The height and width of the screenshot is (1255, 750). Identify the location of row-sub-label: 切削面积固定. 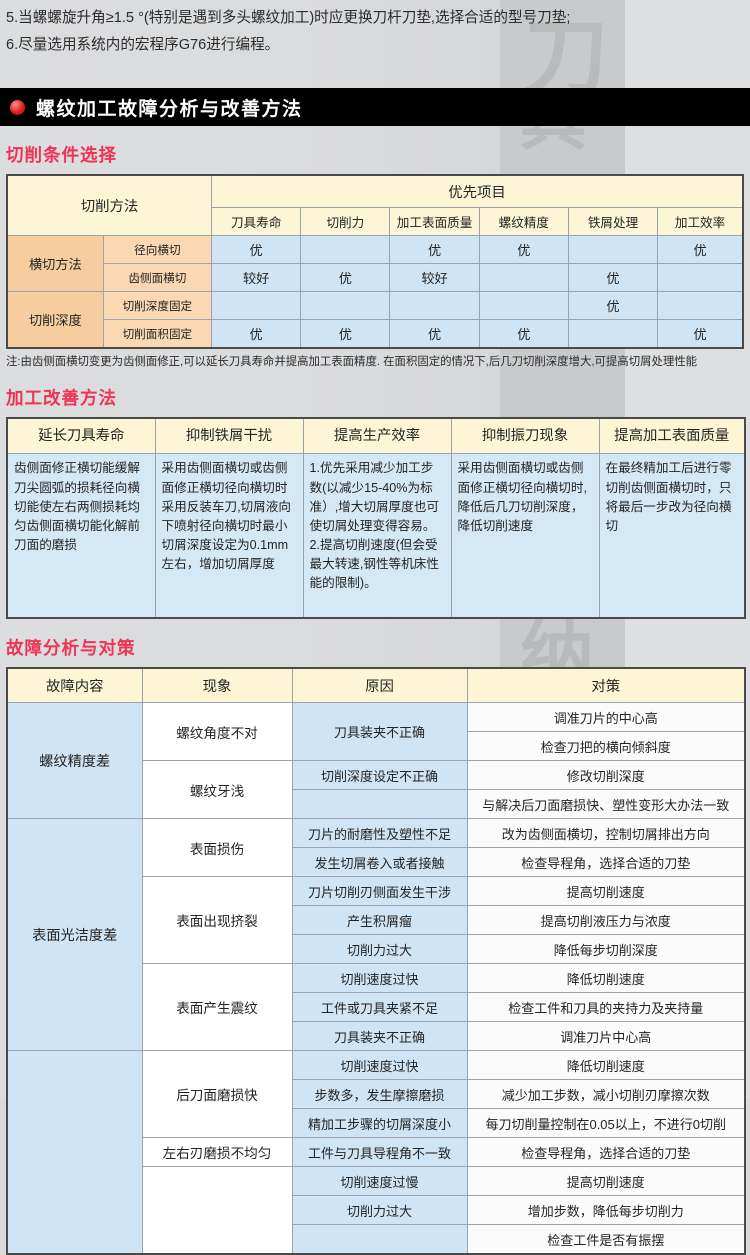
(157, 334).